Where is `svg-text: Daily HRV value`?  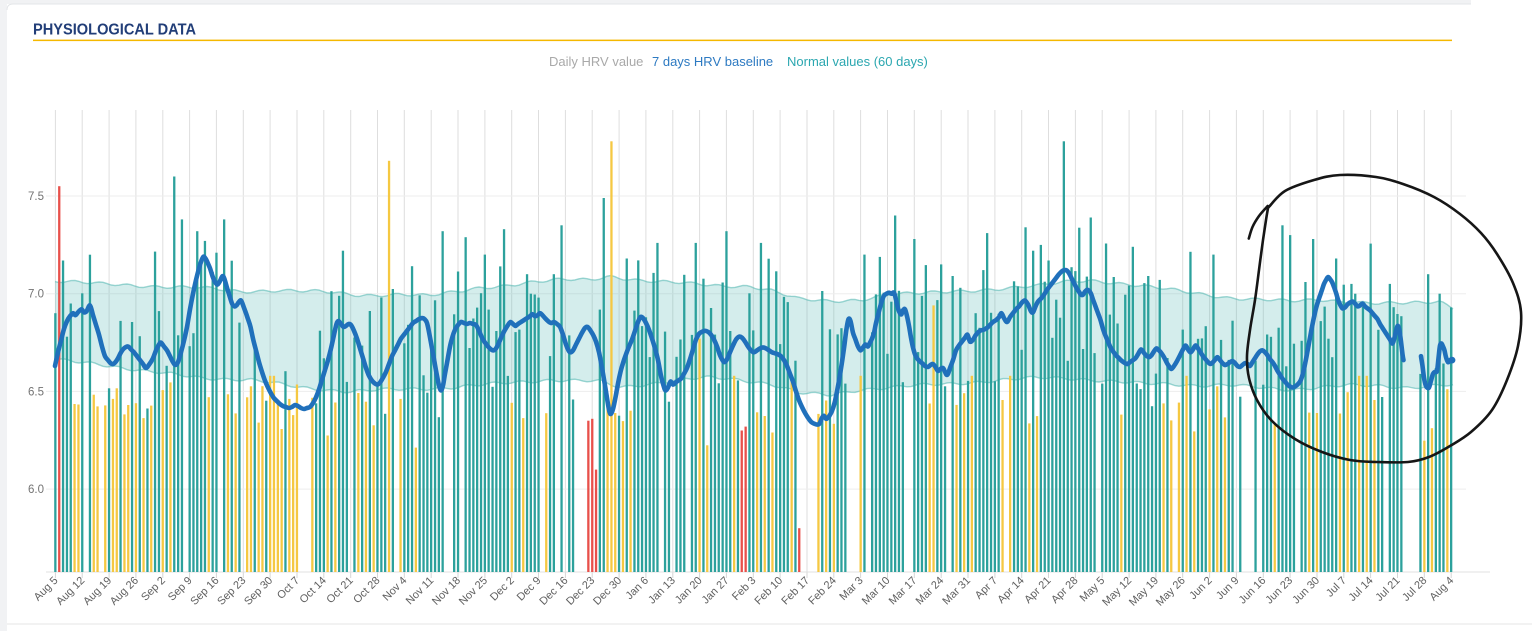 svg-text: Daily HRV value is located at coordinates (596, 61).